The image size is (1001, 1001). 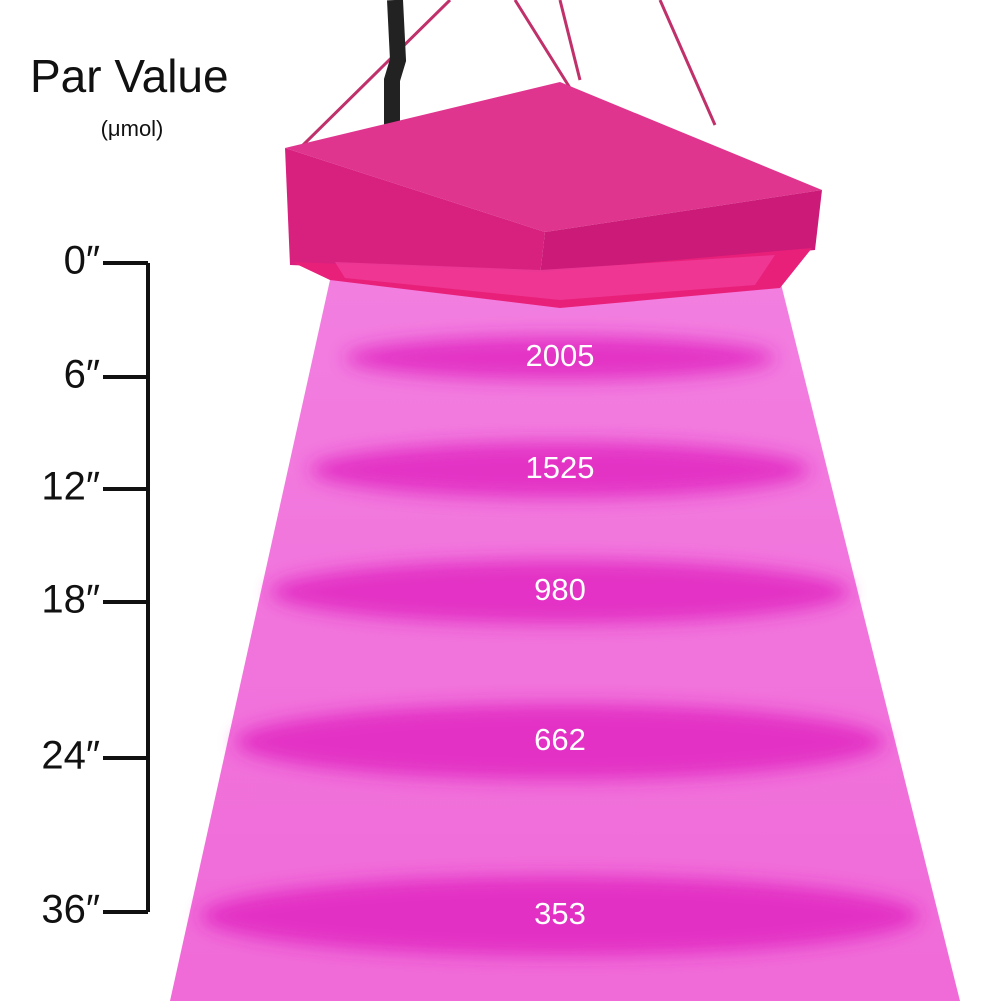 I want to click on led-grid, so click(x=555, y=277).